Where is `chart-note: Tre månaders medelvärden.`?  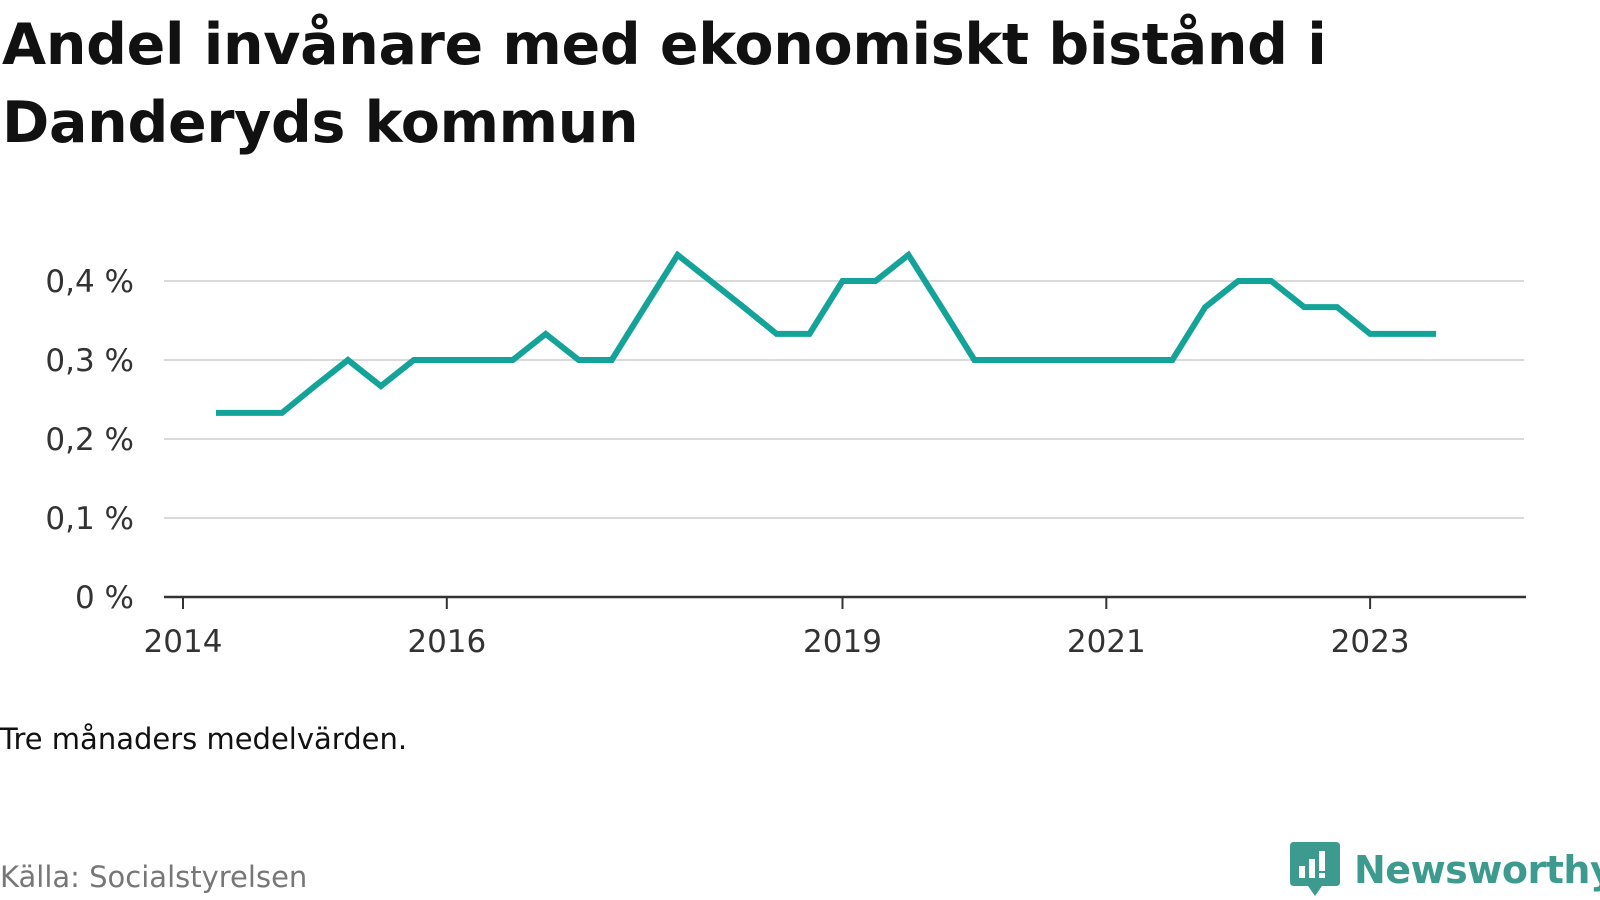
chart-note: Tre månaders medelvärden. is located at coordinates (204, 739).